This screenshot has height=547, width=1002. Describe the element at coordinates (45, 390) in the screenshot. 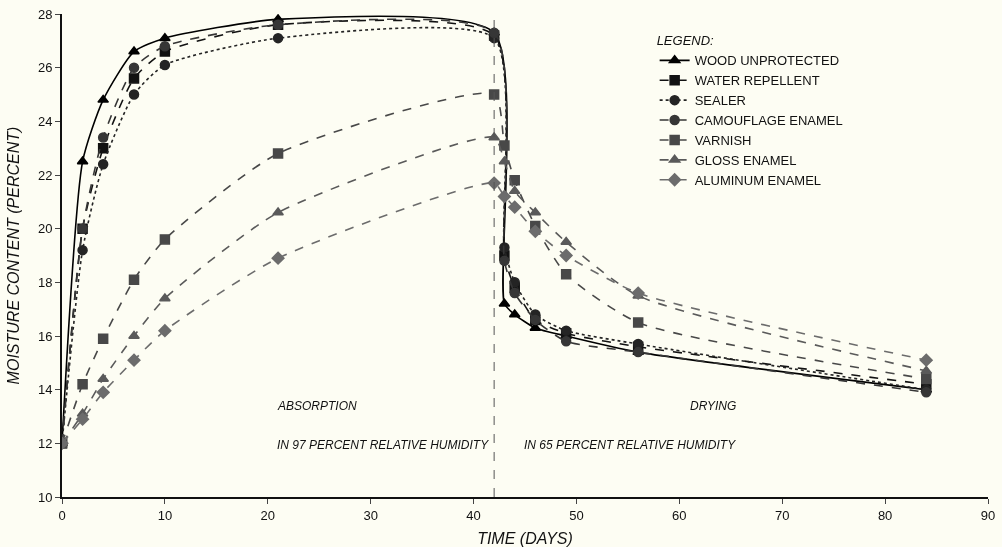

I see `y-tick-label: 14` at that location.